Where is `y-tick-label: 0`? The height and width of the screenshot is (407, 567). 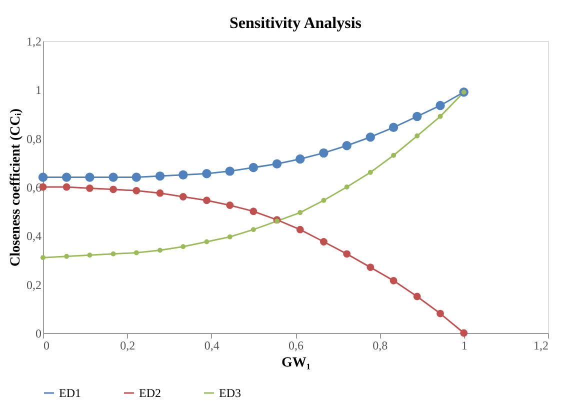 y-tick-label: 0 is located at coordinates (39, 333).